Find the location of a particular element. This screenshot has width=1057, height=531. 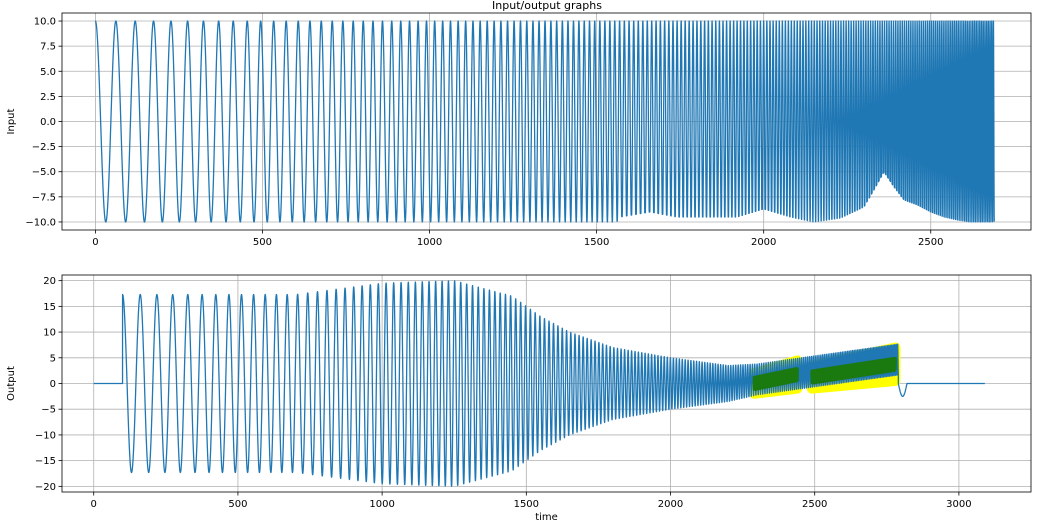

y-tick-label: 10.0 is located at coordinates (45, 22).